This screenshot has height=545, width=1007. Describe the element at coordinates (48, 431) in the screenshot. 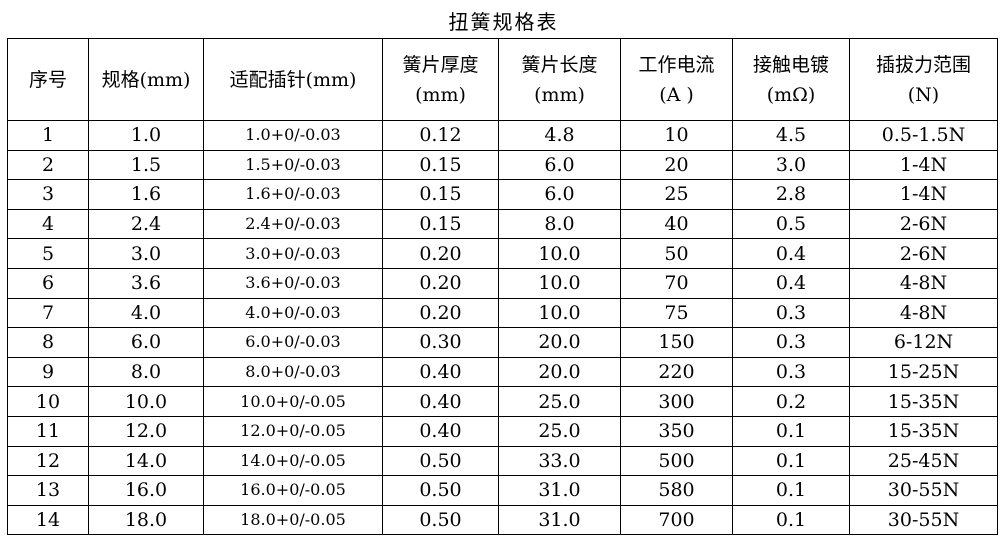

I see `table-cell: 11` at that location.